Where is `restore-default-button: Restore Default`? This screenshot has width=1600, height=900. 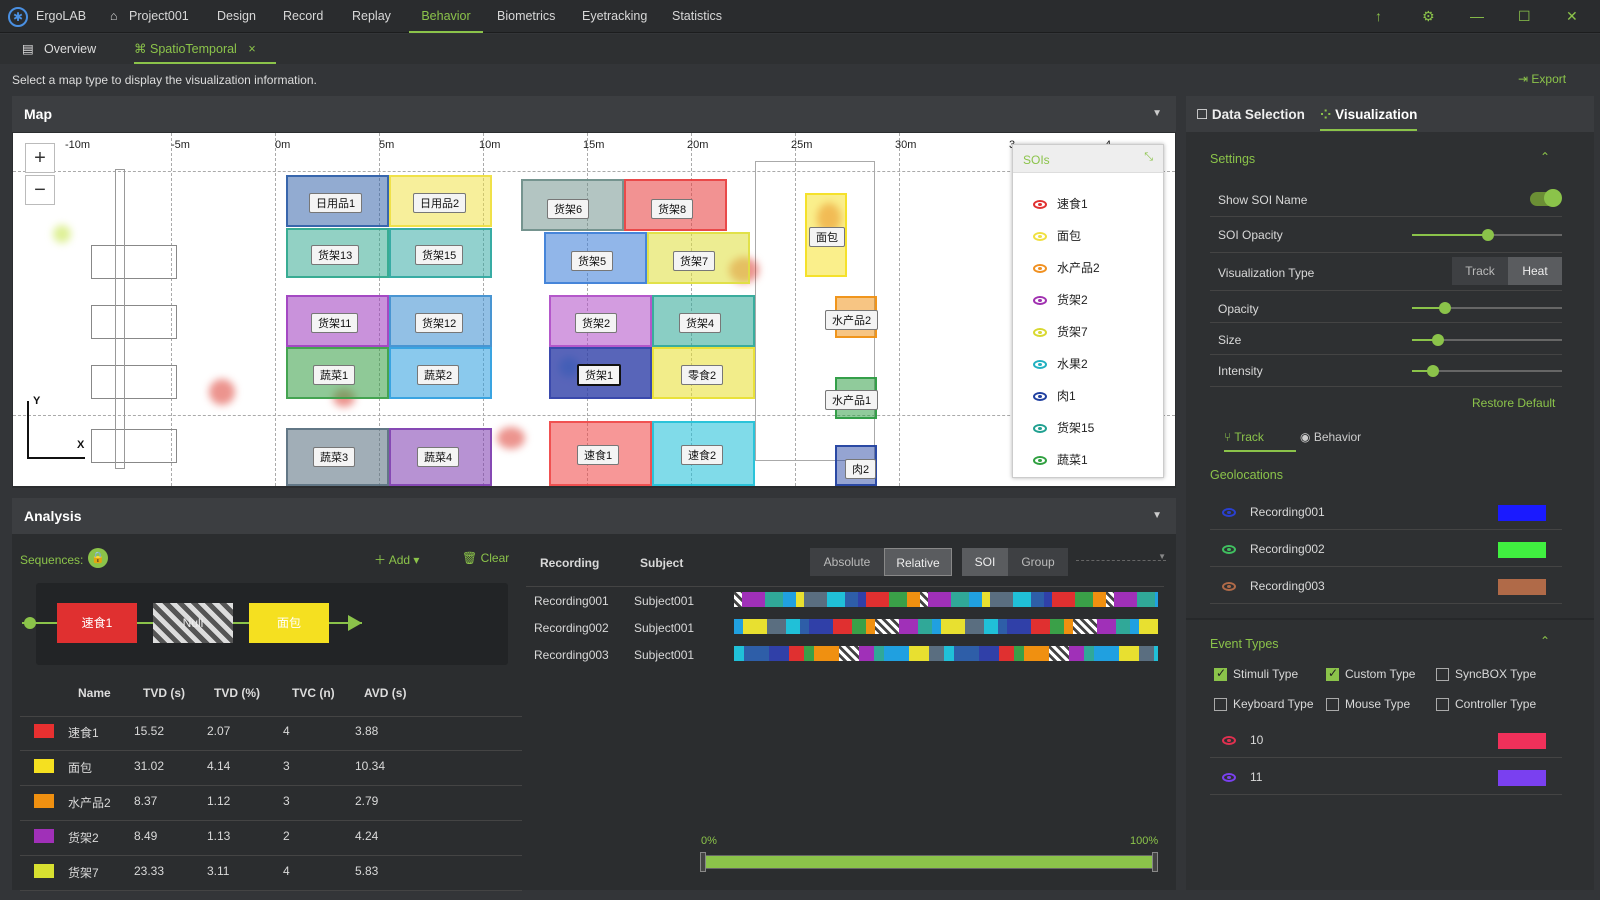
restore-default-button: Restore Default is located at coordinates (1514, 403).